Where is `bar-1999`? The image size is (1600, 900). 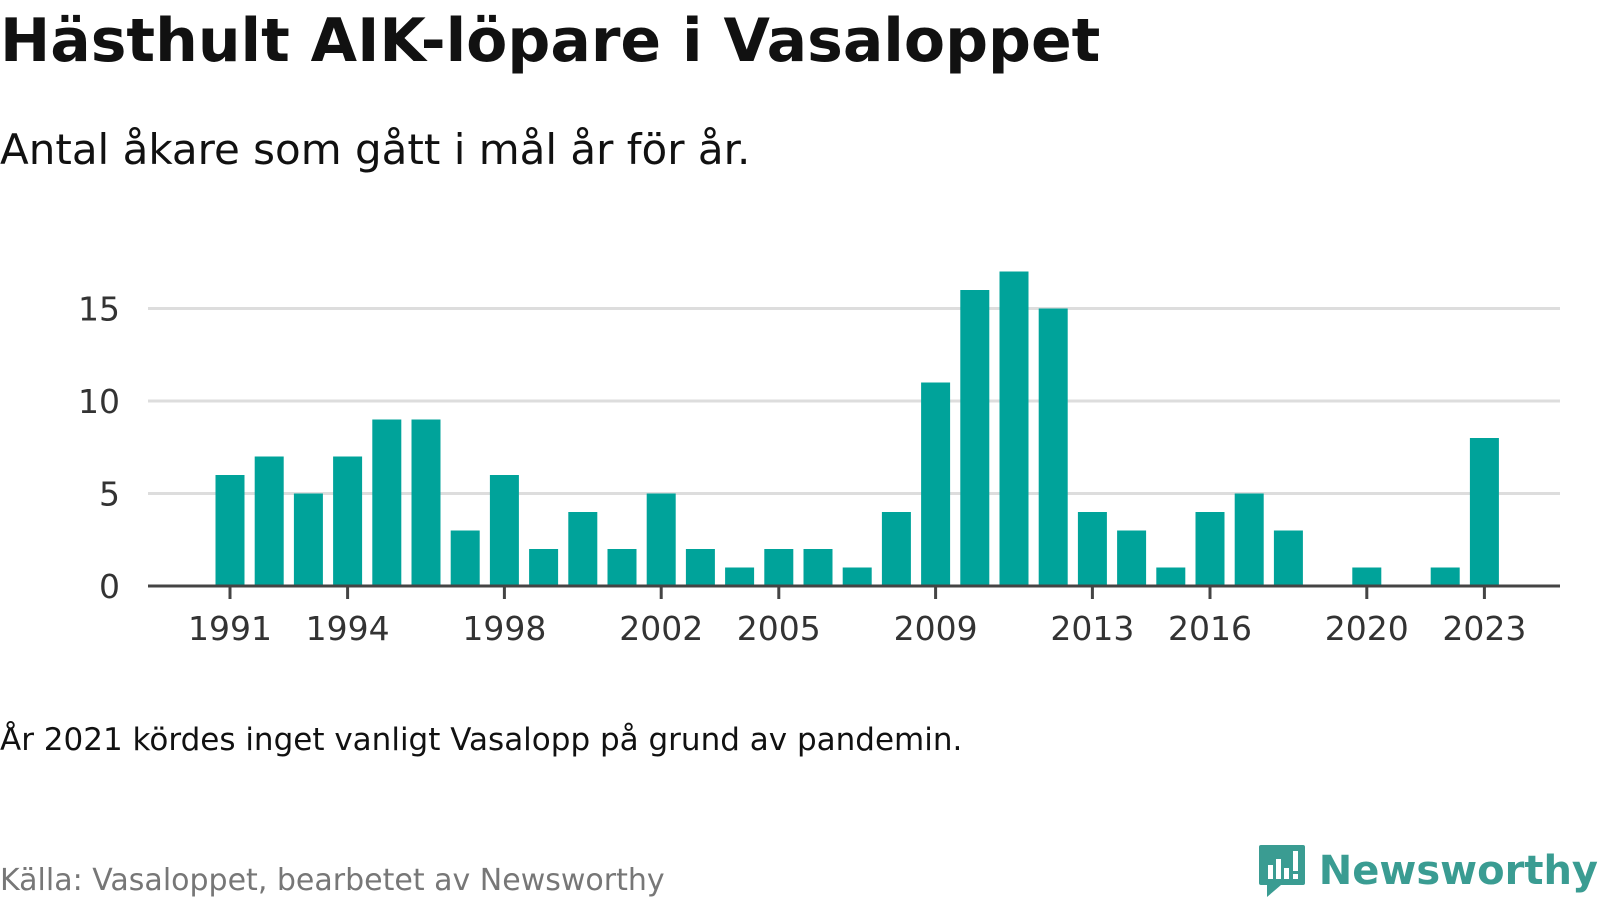
bar-1999 is located at coordinates (544, 567).